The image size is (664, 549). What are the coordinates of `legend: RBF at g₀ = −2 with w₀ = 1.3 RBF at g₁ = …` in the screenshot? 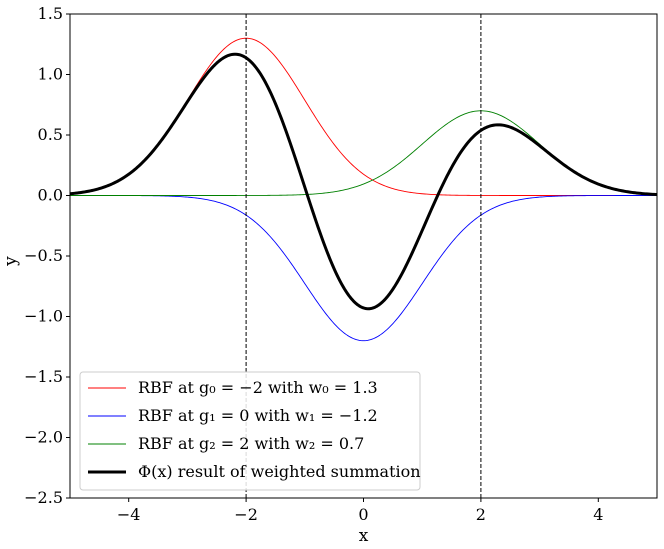 It's located at (250, 431).